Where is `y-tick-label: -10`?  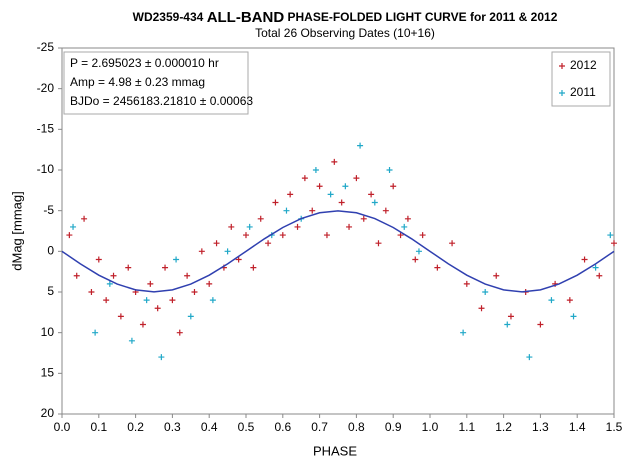 y-tick-label: -10 is located at coordinates (46, 169).